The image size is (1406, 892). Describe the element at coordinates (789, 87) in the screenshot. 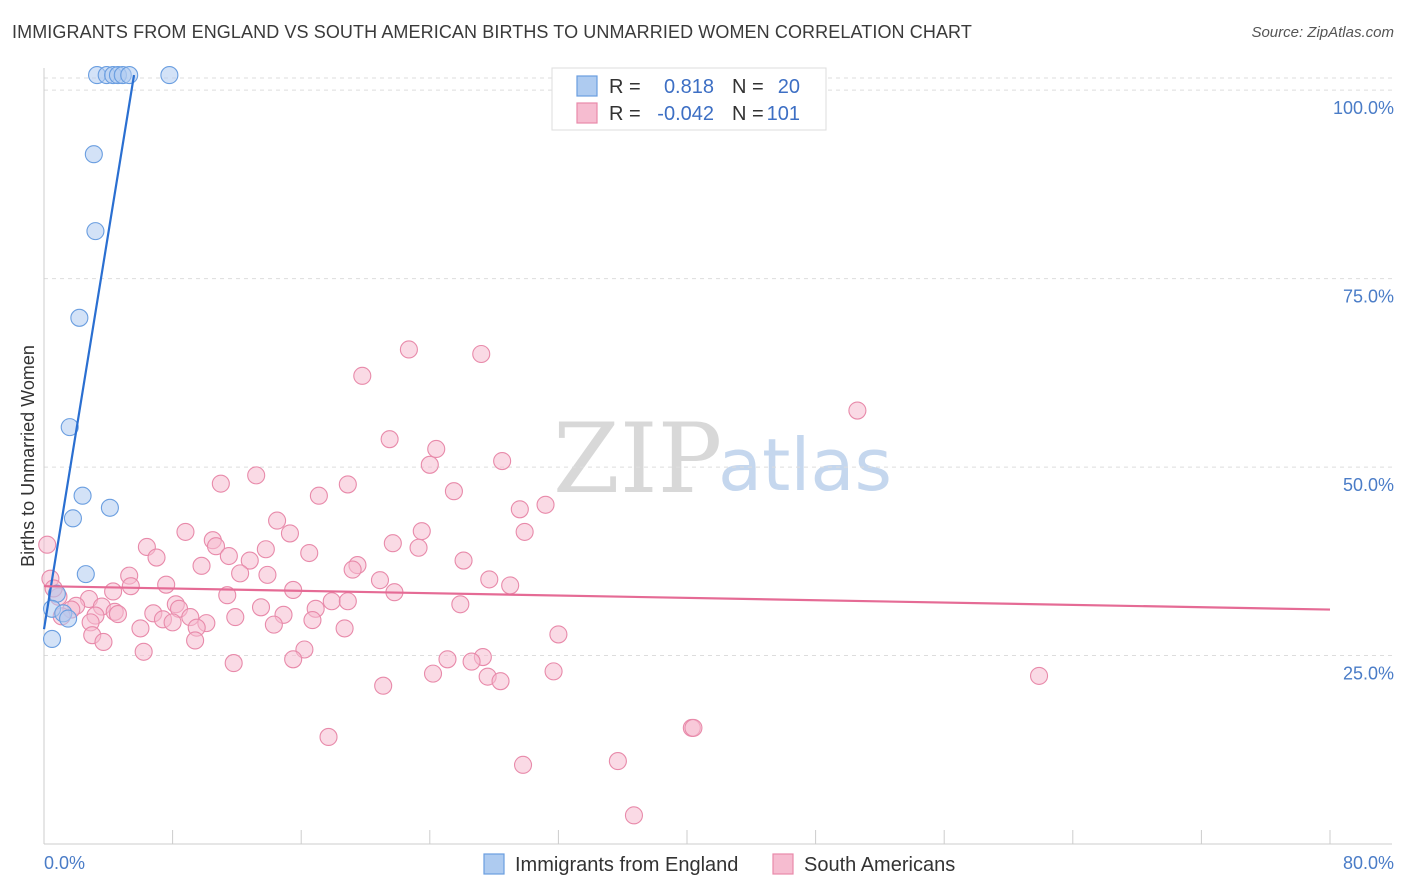

I see `legend-n-value-0: 20` at that location.